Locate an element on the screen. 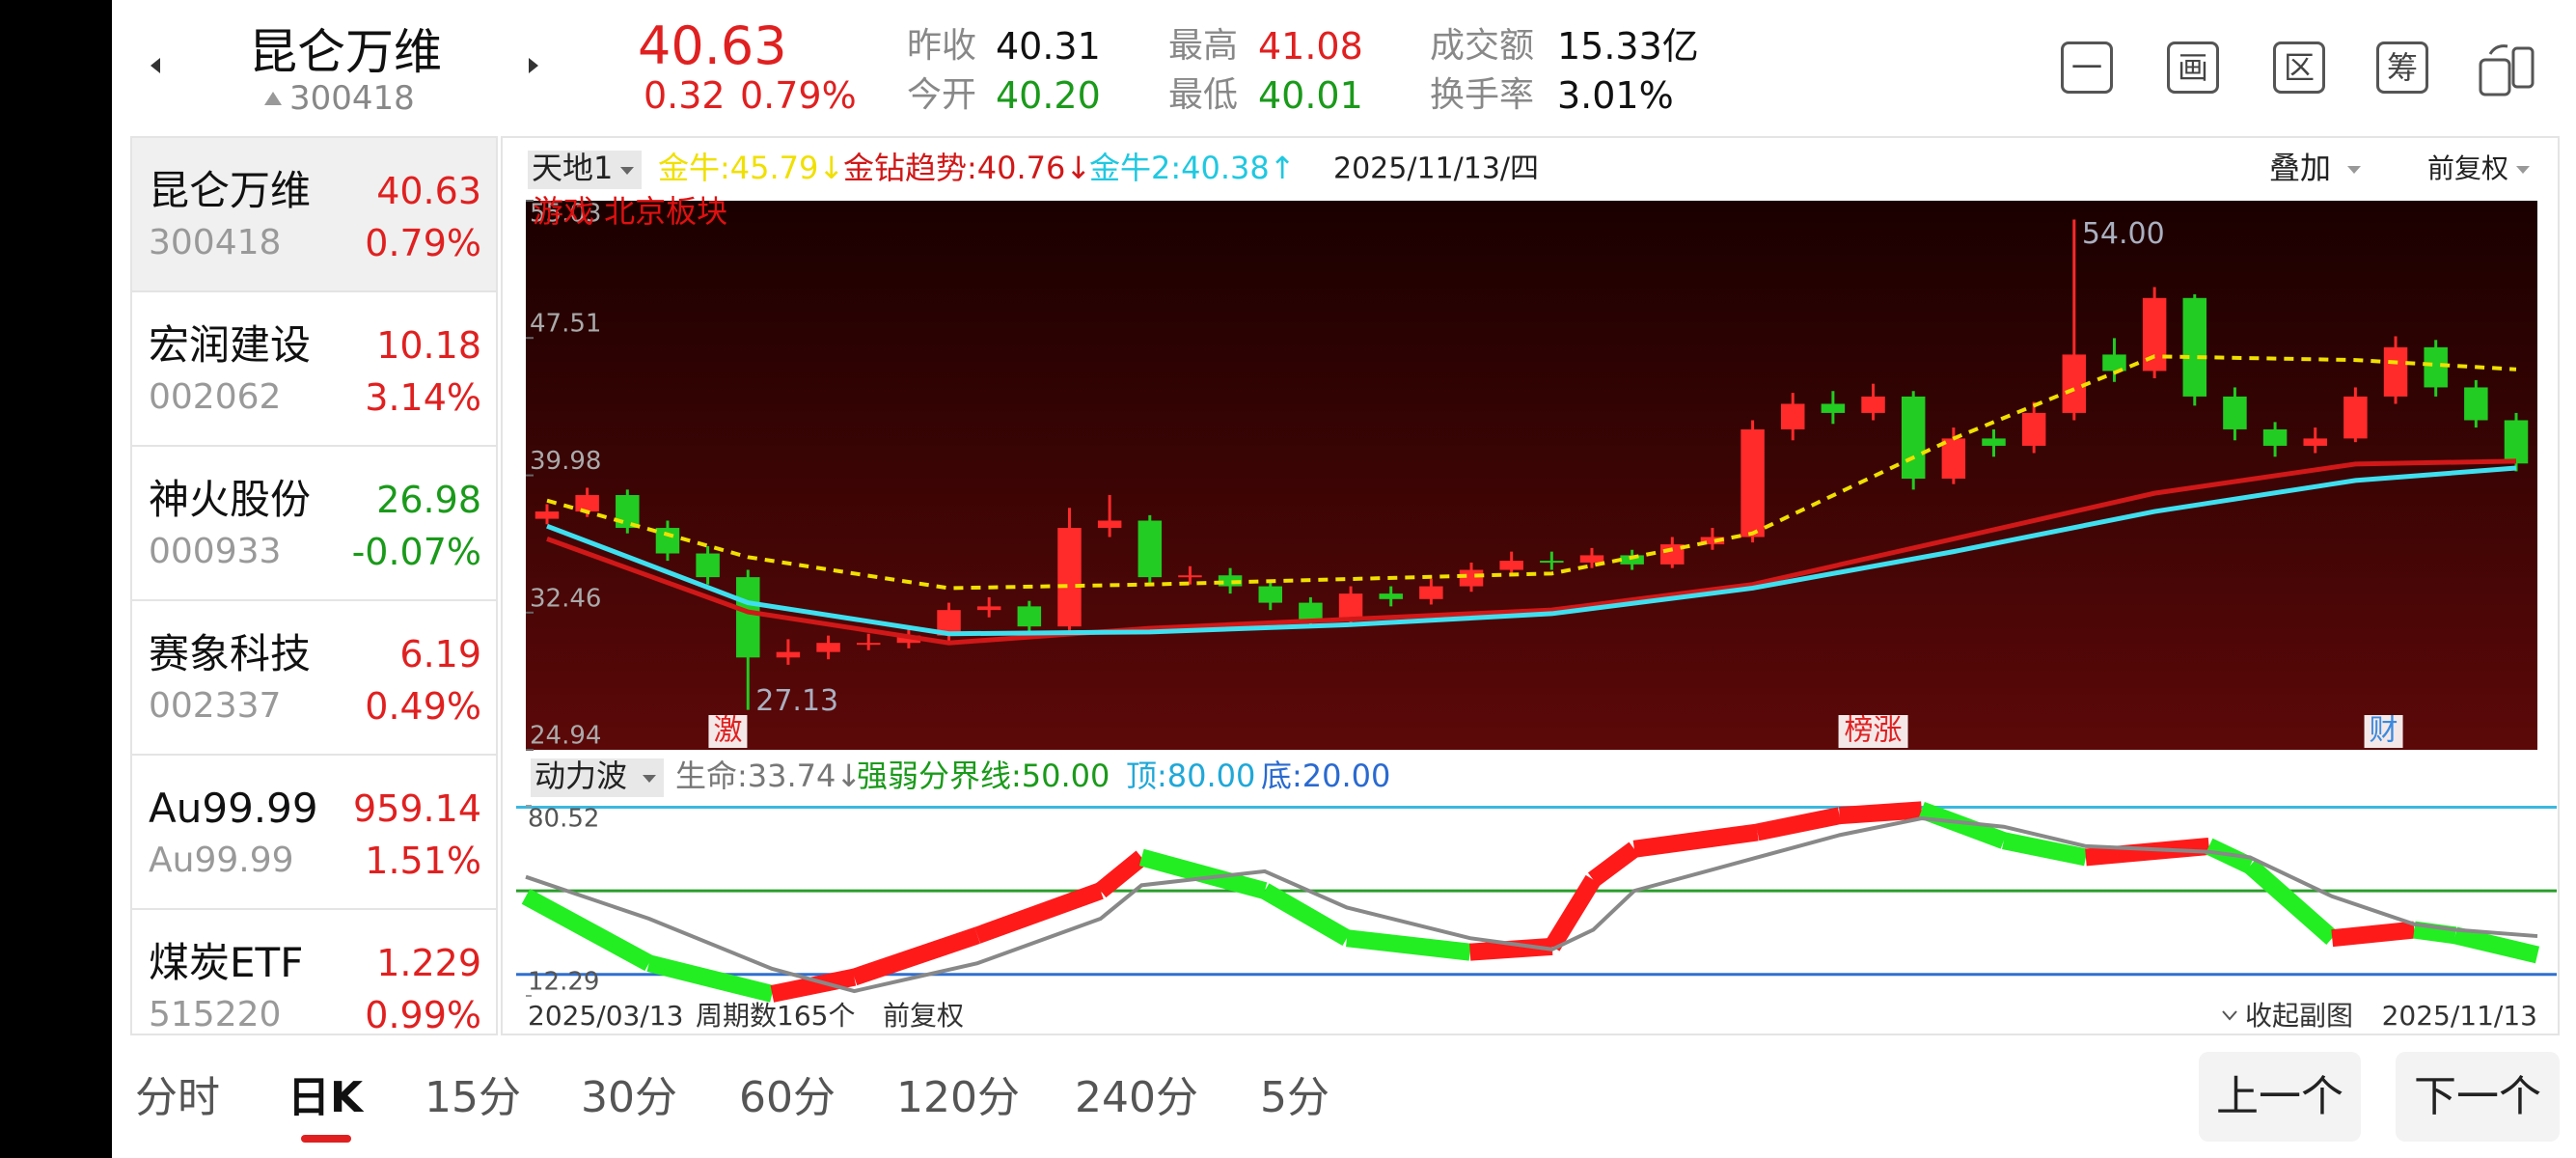 The height and width of the screenshot is (1158, 2576). price: 40.63 is located at coordinates (712, 45).